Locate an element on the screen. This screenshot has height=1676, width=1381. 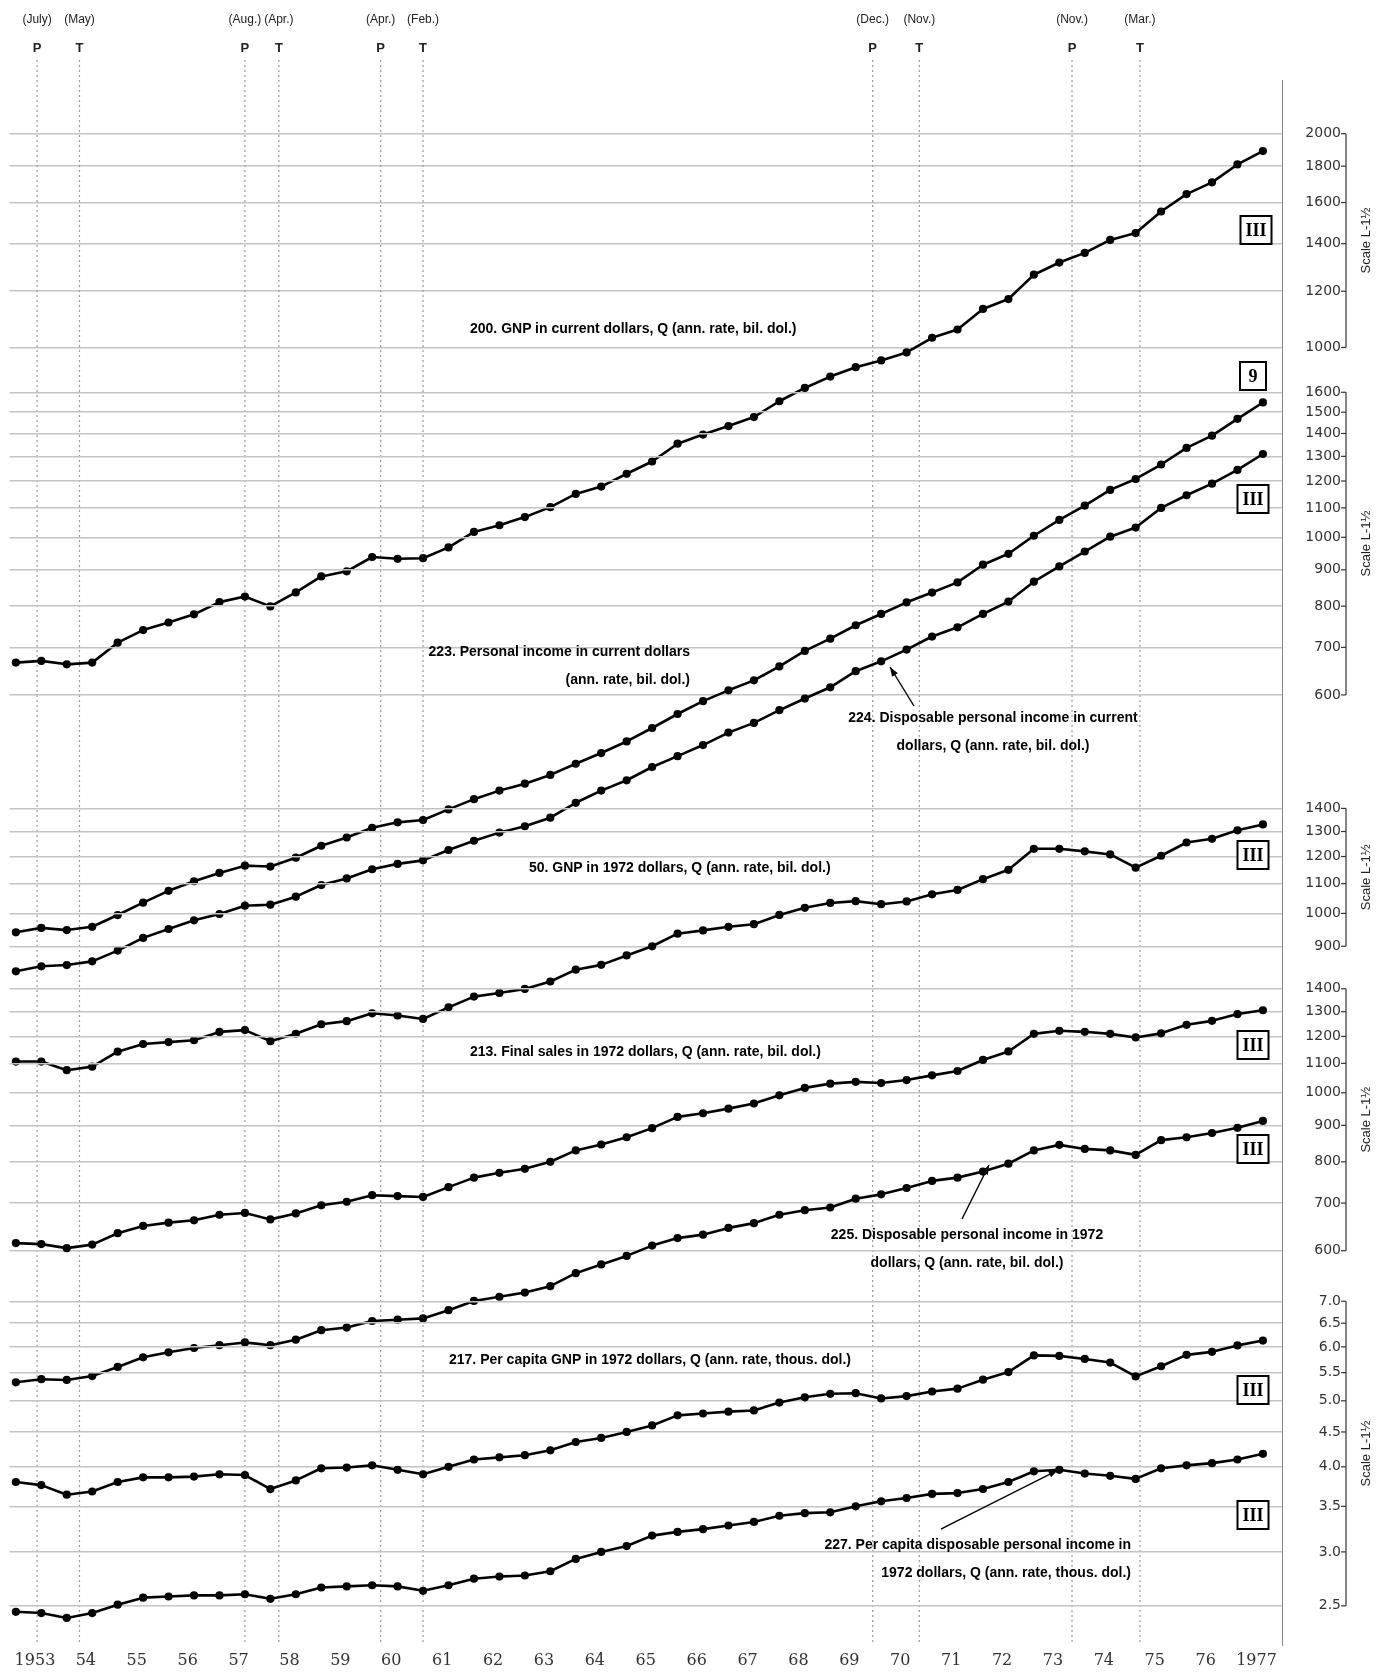
ref-line-label: (Aug.) P is located at coordinates (245, 33).